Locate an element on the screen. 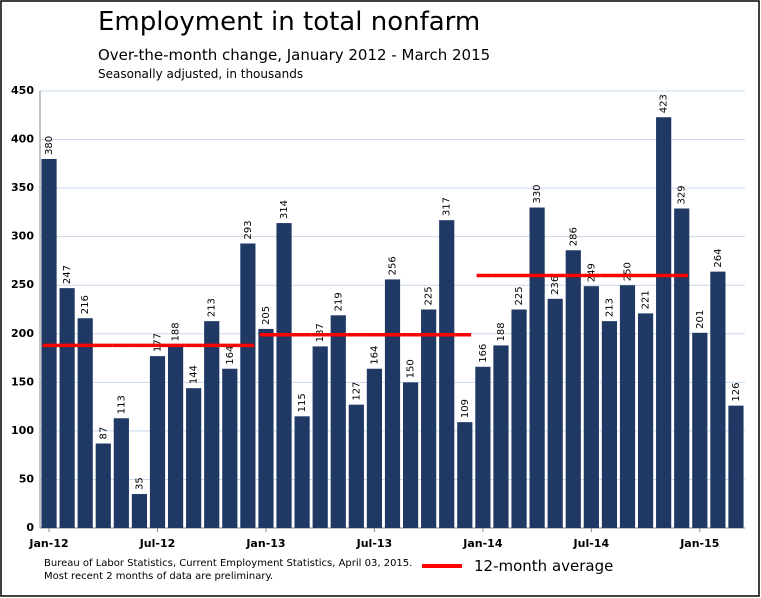 This screenshot has width=761, height=598. value-label: 219 is located at coordinates (338, 301).